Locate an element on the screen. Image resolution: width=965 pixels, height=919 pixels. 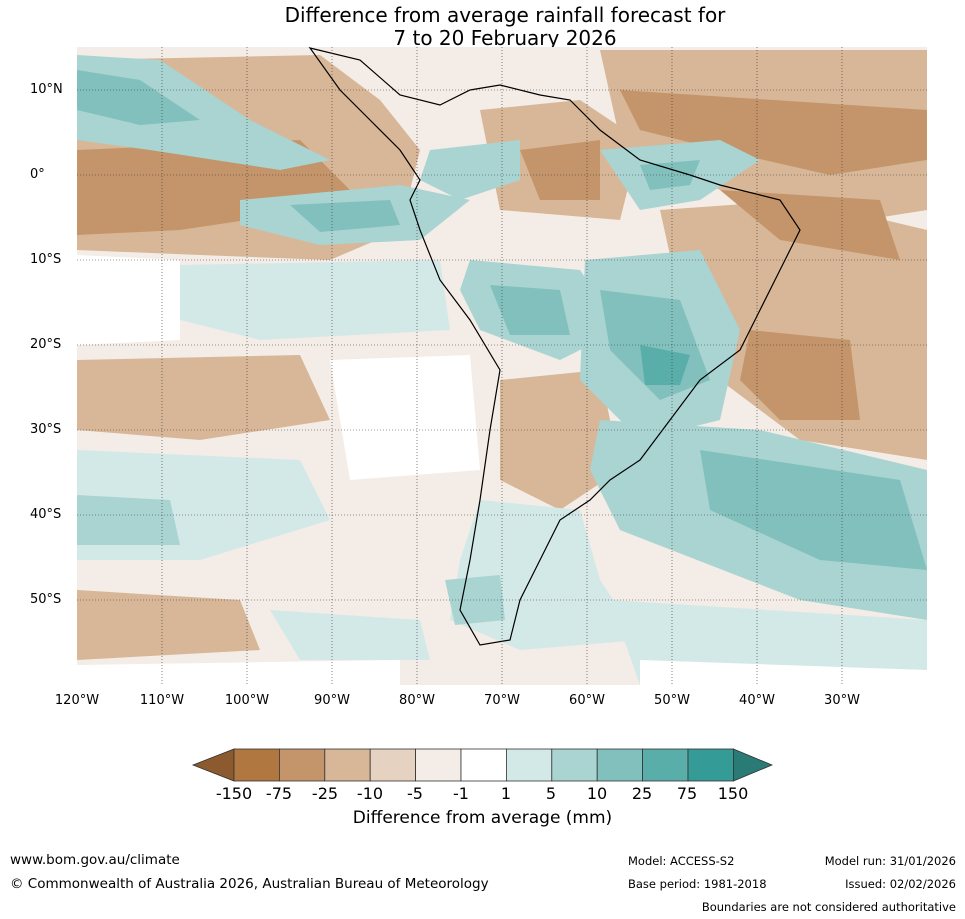
model-name: Model: ACCESS-S2 is located at coordinates (681, 861).